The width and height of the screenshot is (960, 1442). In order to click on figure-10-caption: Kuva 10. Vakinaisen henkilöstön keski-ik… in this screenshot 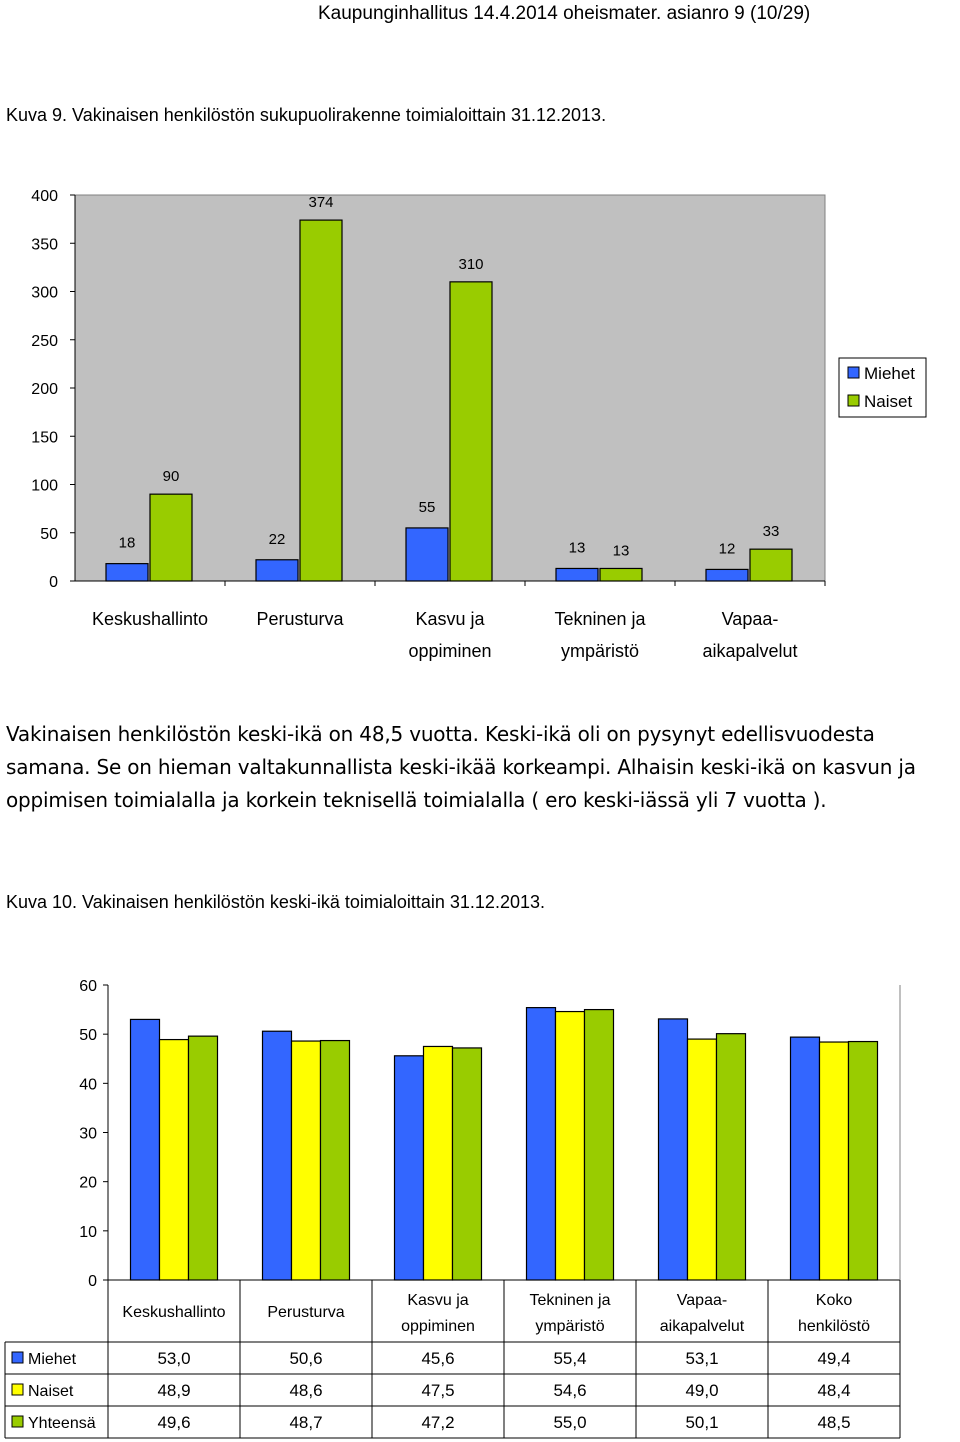, I will do `click(275, 902)`.